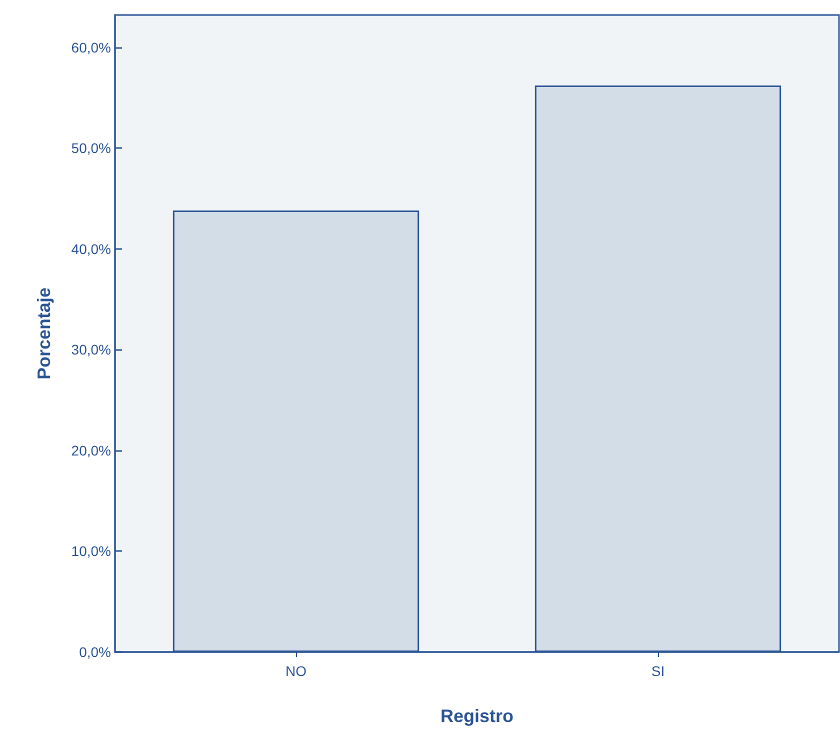 Image resolution: width=840 pixels, height=733 pixels. I want to click on y-tick-label: 60,0%, so click(91, 47).